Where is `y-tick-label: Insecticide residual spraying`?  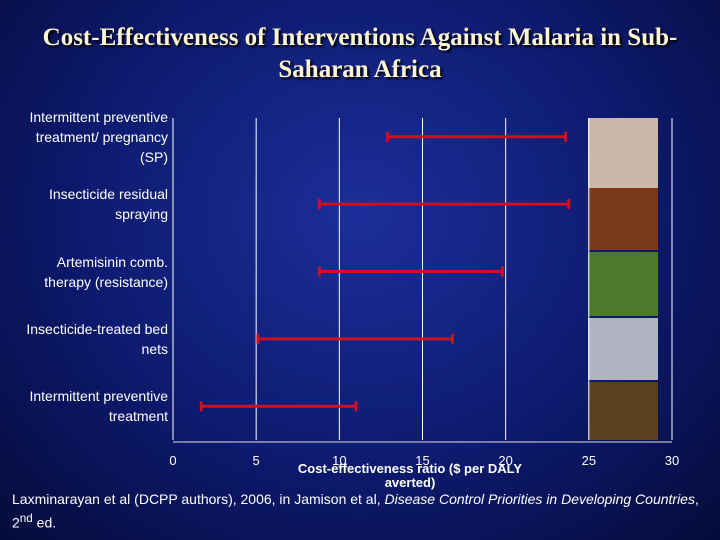
y-tick-label: Insecticide residual spraying is located at coordinates (108, 204).